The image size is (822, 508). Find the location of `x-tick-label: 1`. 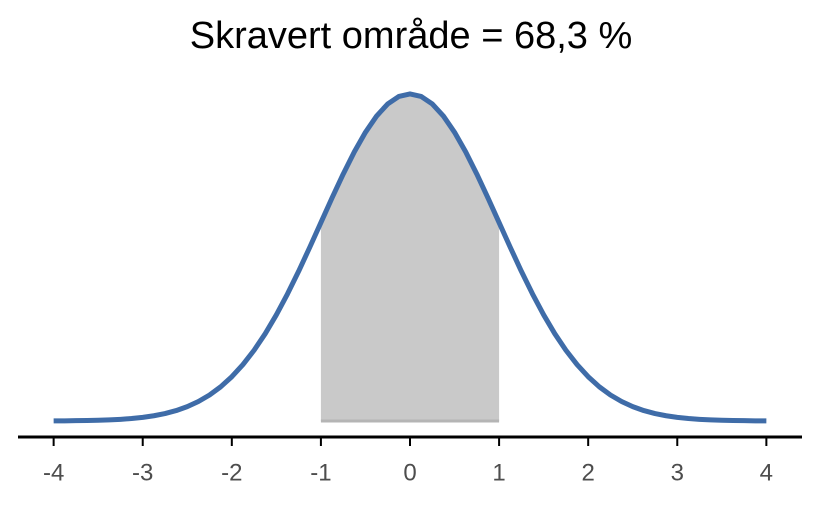

x-tick-label: 1 is located at coordinates (498, 472).